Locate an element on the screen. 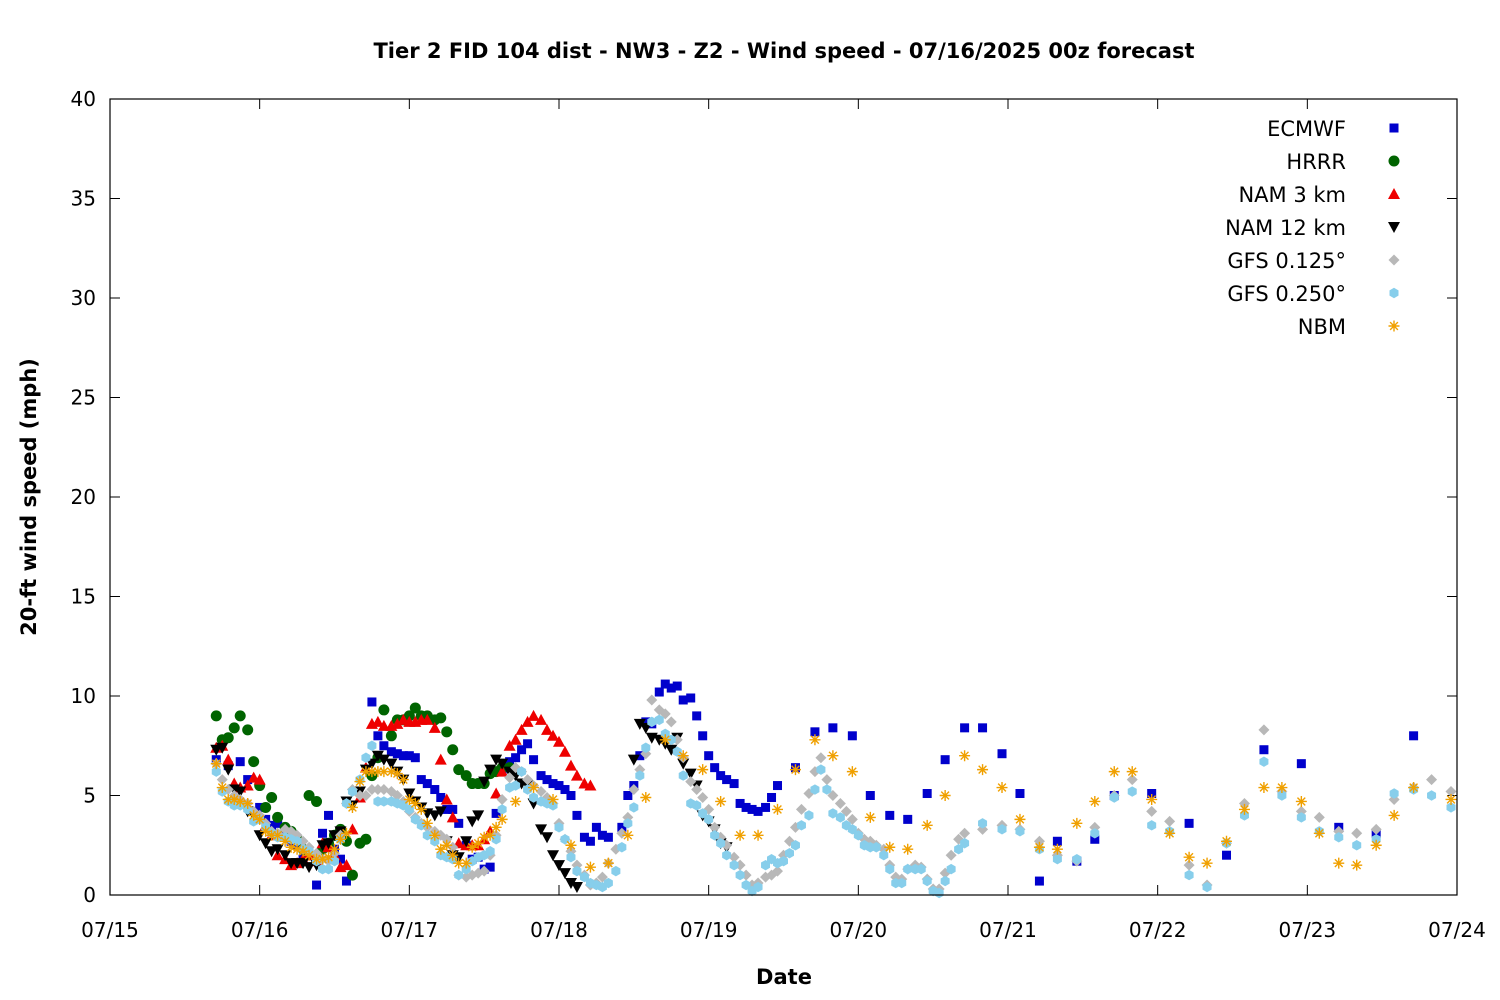 The width and height of the screenshot is (1500, 1000). x-tick-label: 07/22 is located at coordinates (1158, 930).